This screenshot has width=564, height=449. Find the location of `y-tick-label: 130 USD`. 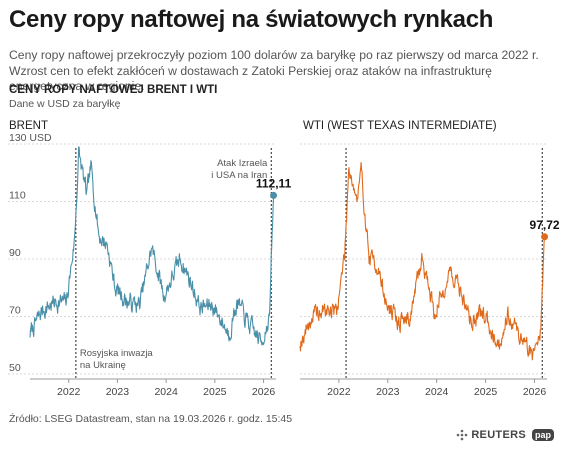

y-tick-label: 130 USD is located at coordinates (30, 138).